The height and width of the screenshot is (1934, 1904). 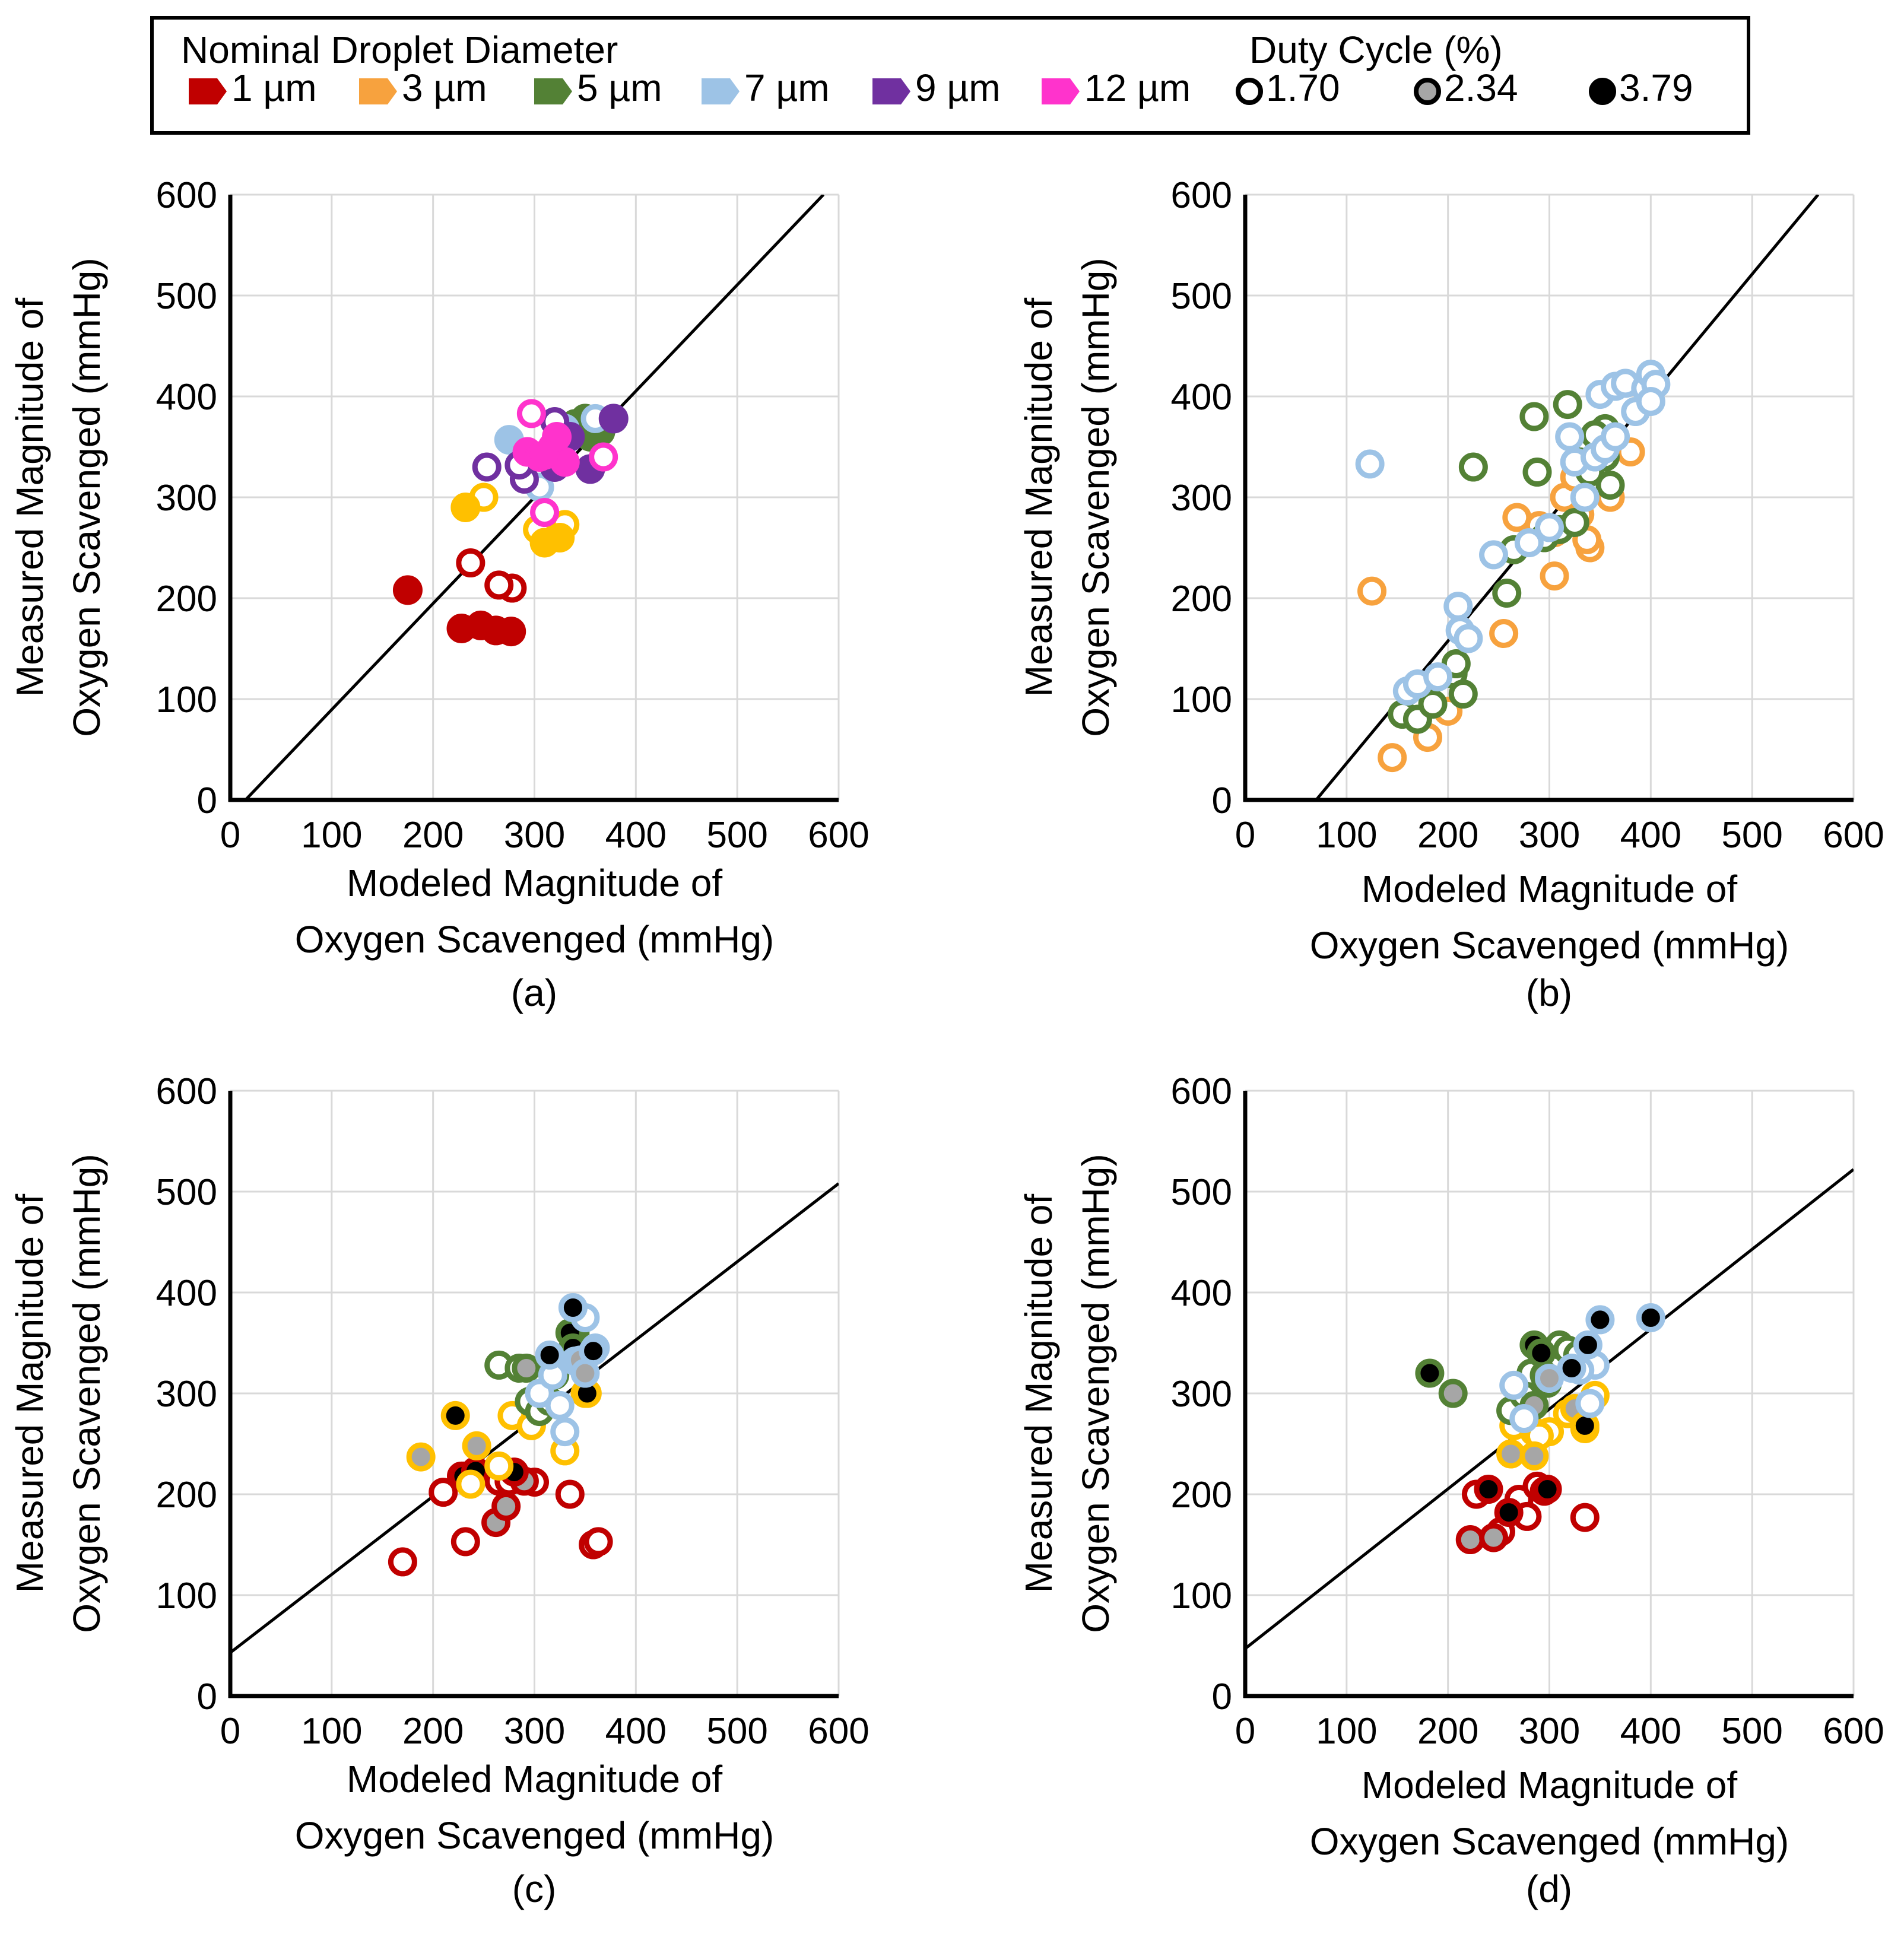 What do you see at coordinates (444, 88) in the screenshot?
I see `legend-diameter-label: 3 µm` at bounding box center [444, 88].